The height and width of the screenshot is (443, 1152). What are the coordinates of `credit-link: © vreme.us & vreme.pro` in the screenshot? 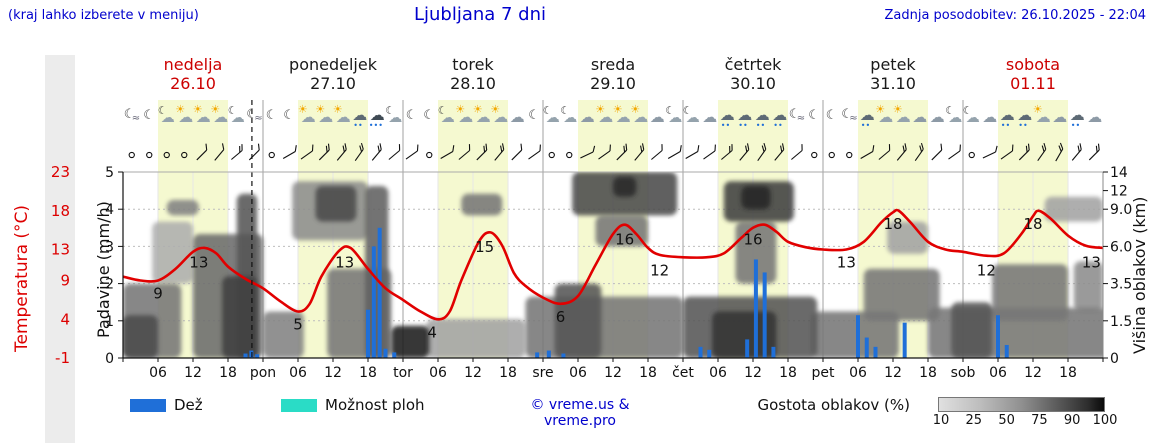 It's located at (580, 413).